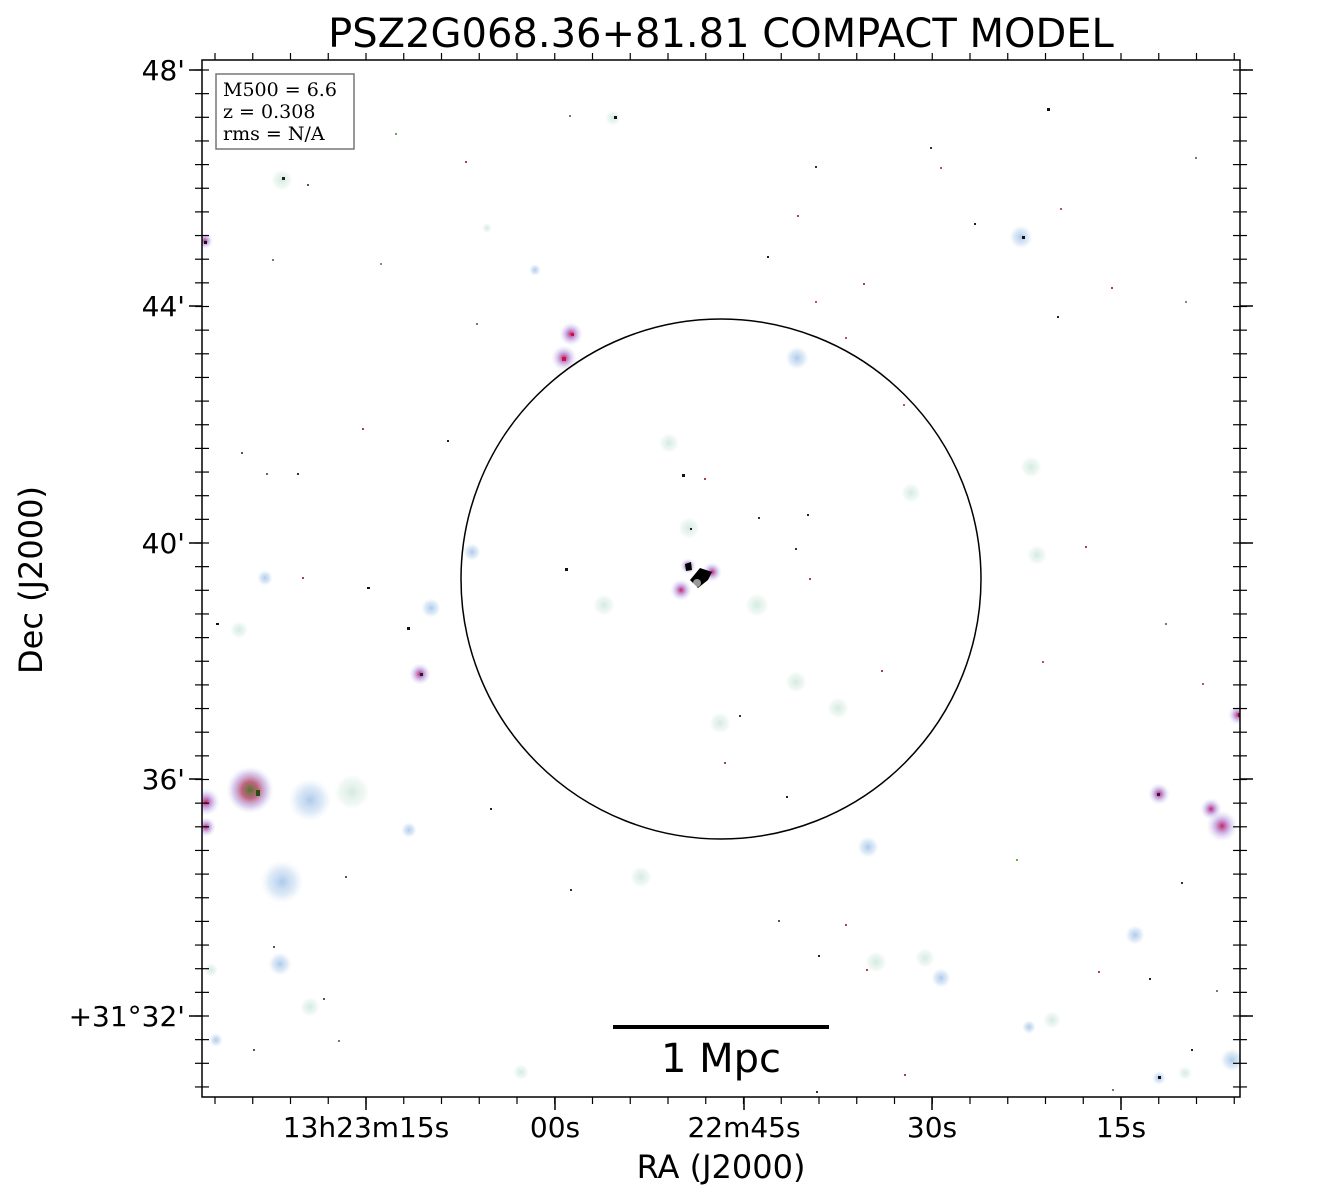 Image resolution: width=1321 pixels, height=1200 pixels. Describe the element at coordinates (274, 134) in the screenshot. I see `info-rms: rms = N/A` at that location.